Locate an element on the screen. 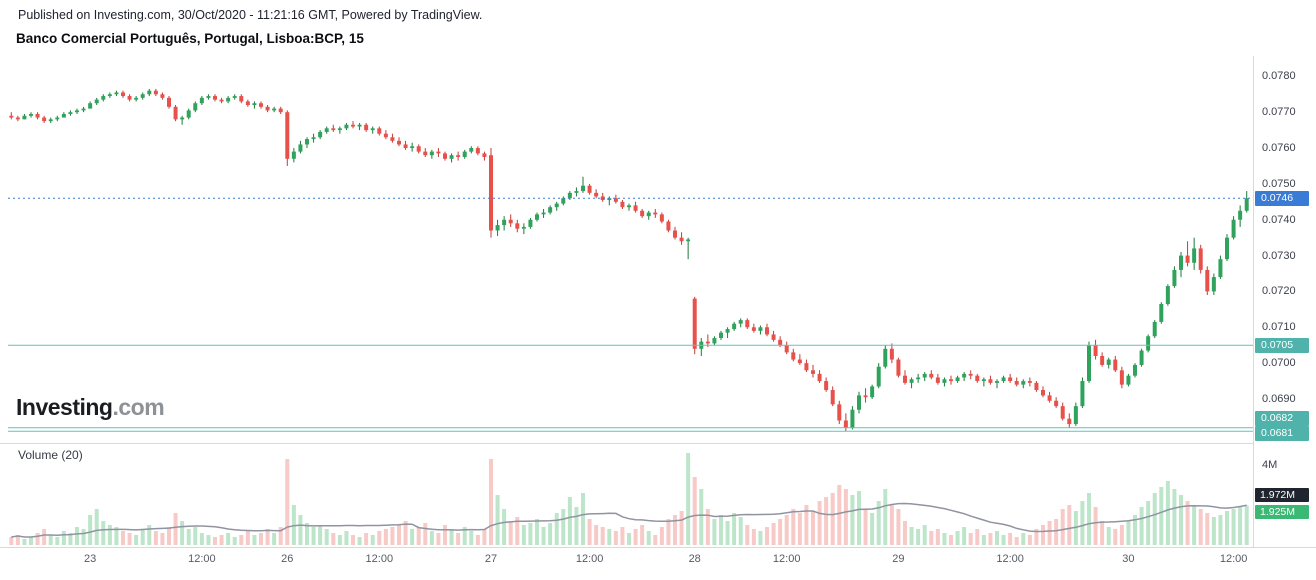 This screenshot has height=580, width=1316. logo-suffix-text: .com is located at coordinates (138, 407).